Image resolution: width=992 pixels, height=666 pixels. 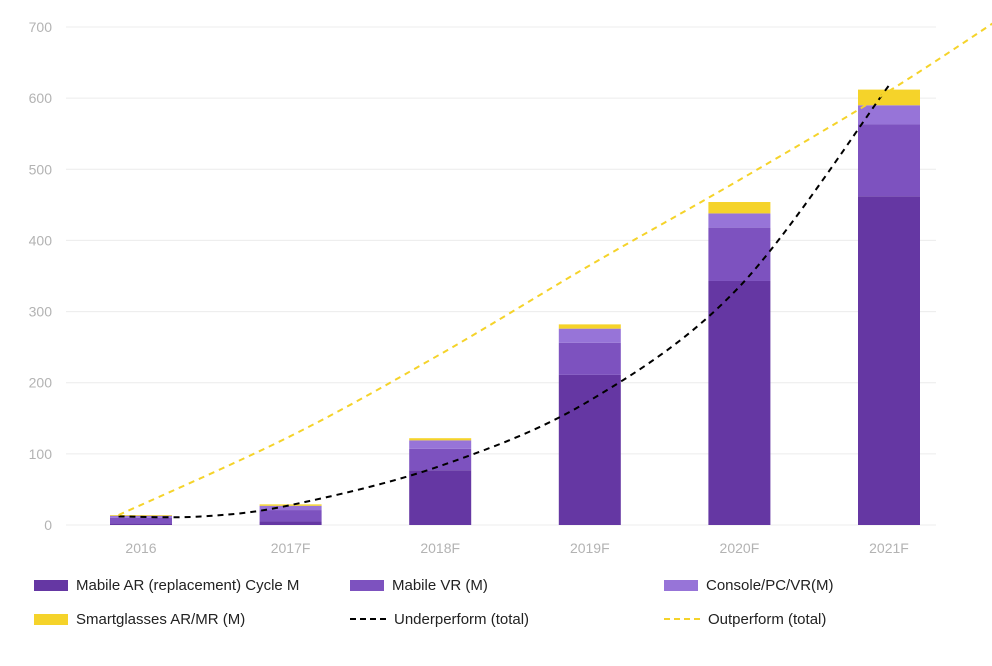 What do you see at coordinates (740, 548) in the screenshot?
I see `x-tick-label: 2020F` at bounding box center [740, 548].